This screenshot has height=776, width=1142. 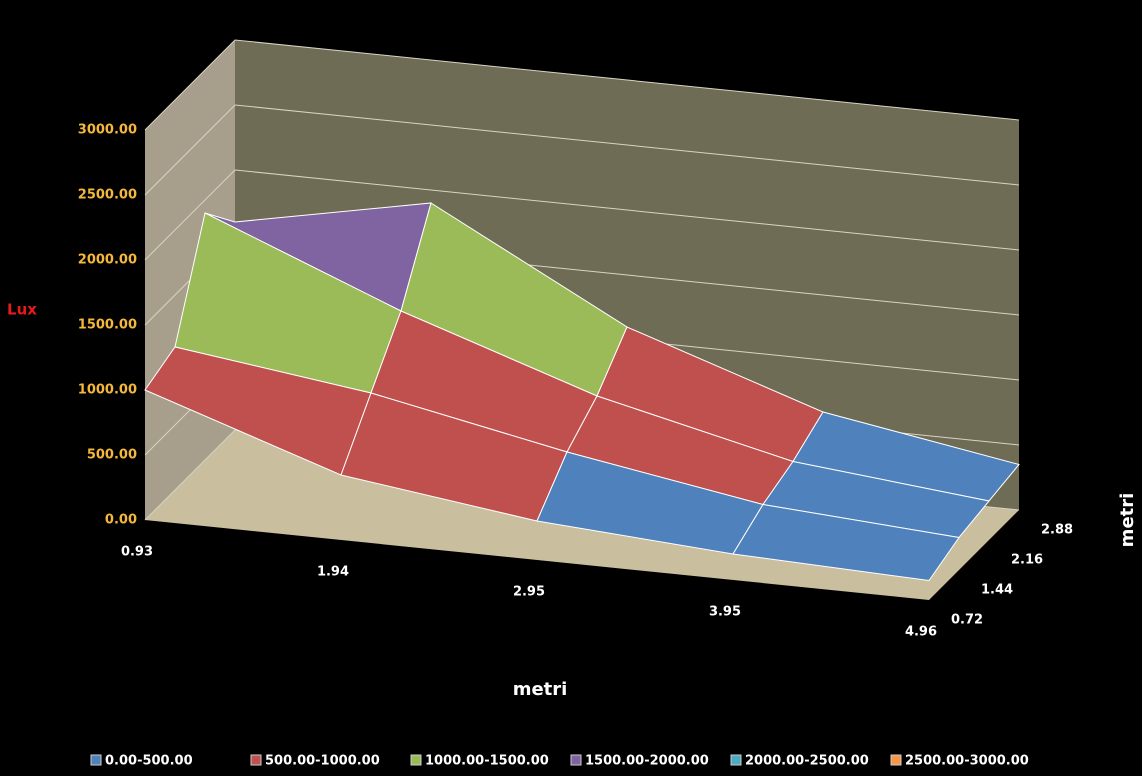 I want to click on z-tick-label: 500.00, so click(x=112, y=455).